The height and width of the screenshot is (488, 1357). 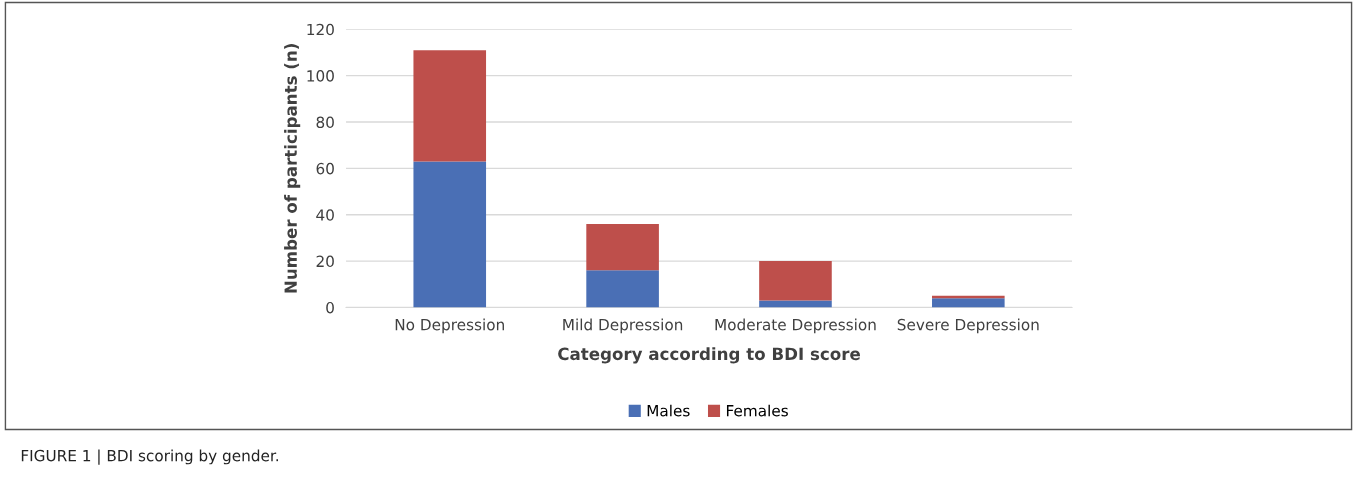 I want to click on caption: FIGURE 1 | BDI scoring by gender., so click(x=150, y=457).